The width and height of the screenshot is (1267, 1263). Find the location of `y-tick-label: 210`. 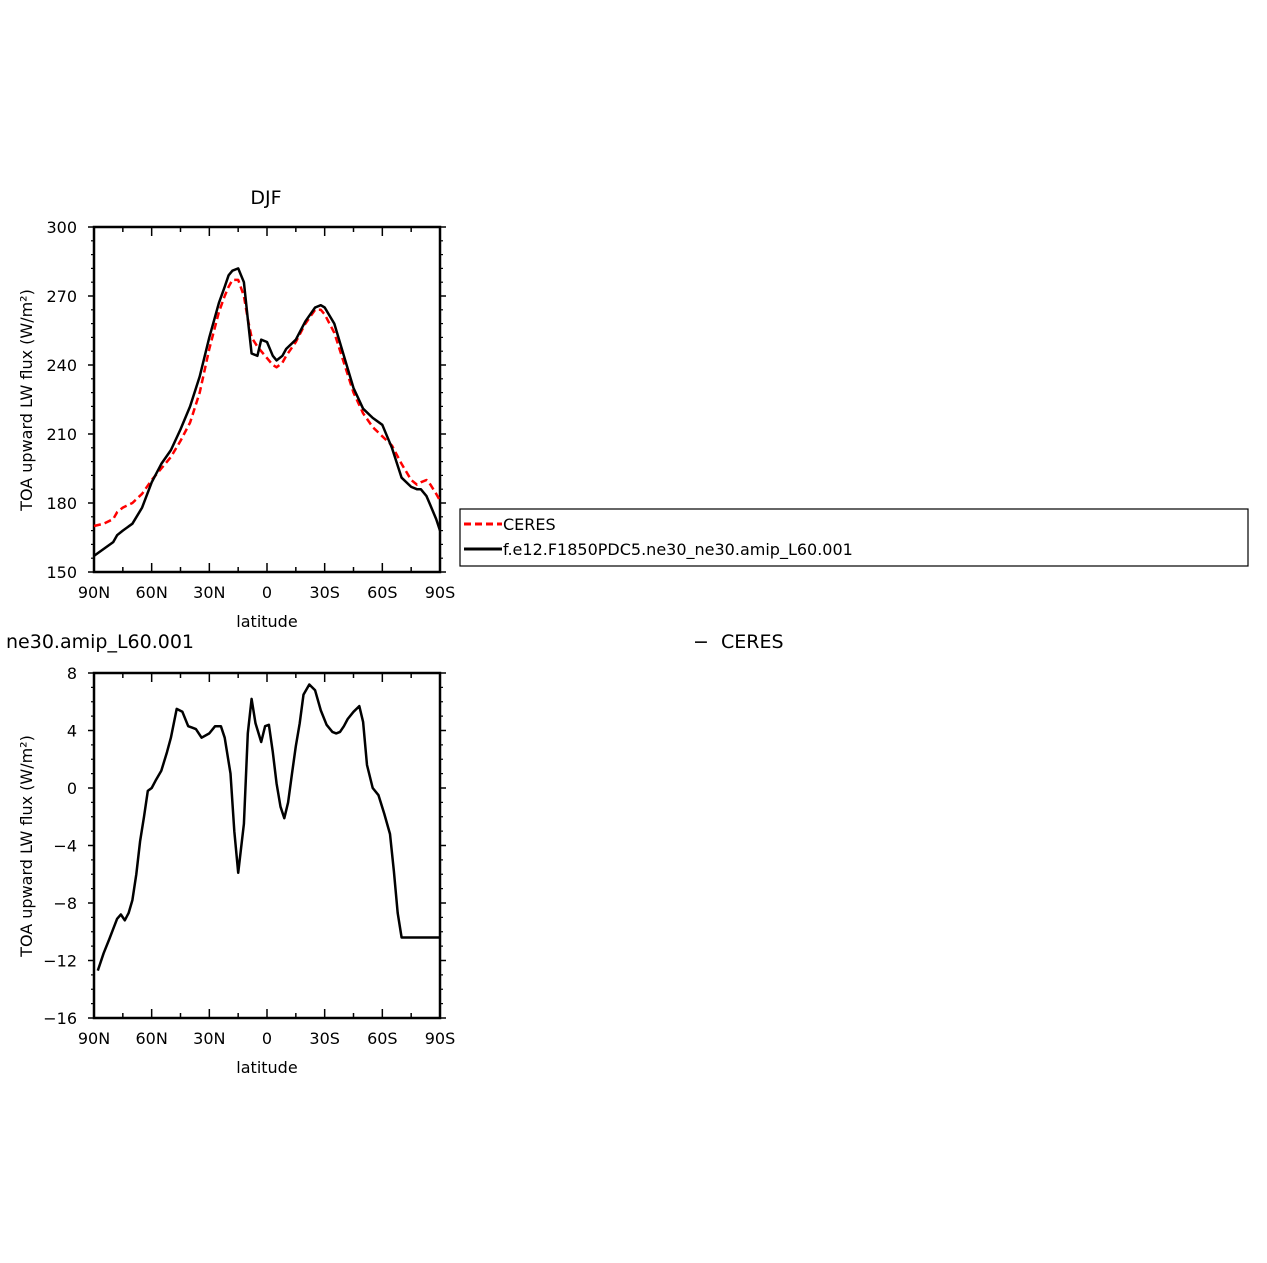

y-tick-label: 210 is located at coordinates (61, 434).